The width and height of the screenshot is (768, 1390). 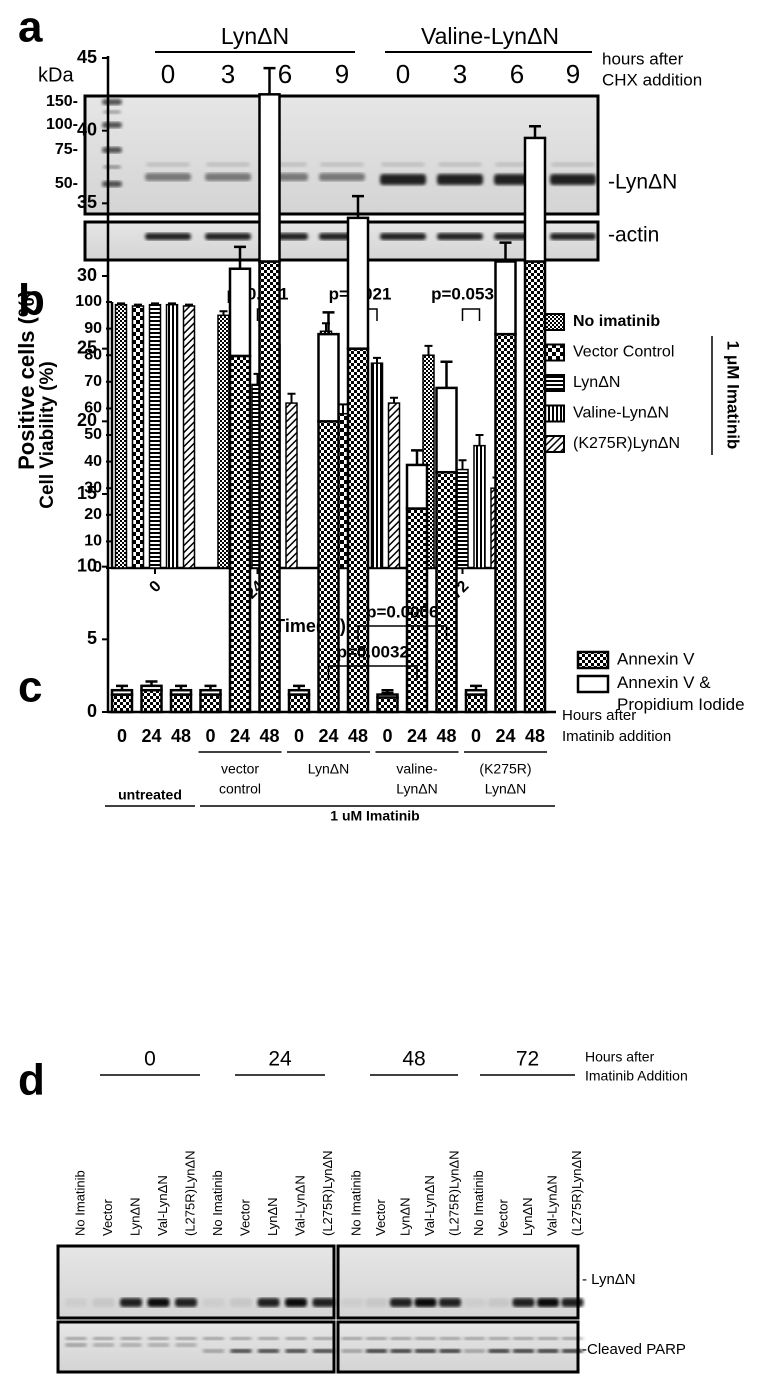 What do you see at coordinates (150, 795) in the screenshot?
I see `treatment-label: untreated` at bounding box center [150, 795].